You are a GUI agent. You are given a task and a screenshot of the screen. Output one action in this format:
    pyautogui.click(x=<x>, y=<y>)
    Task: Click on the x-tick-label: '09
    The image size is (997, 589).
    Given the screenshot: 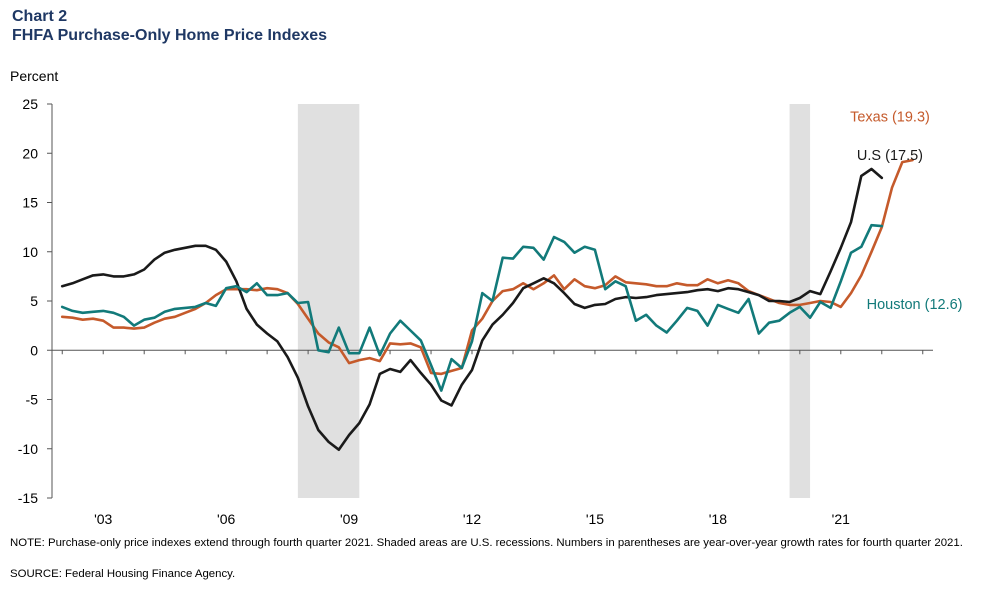 What is the action you would take?
    pyautogui.click(x=349, y=519)
    